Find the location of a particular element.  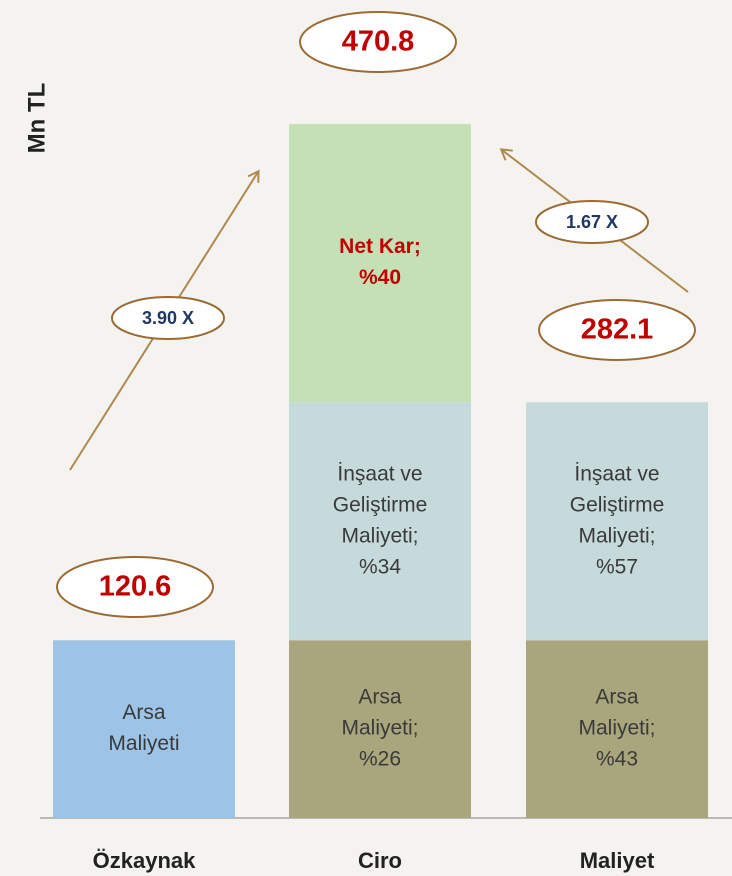

total-label: 120.6 is located at coordinates (135, 587).